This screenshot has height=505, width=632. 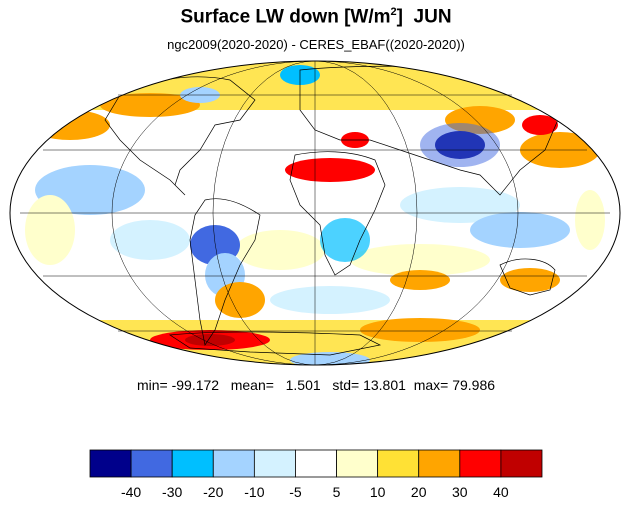 What do you see at coordinates (152, 385) in the screenshot?
I see `min-label: min=` at bounding box center [152, 385].